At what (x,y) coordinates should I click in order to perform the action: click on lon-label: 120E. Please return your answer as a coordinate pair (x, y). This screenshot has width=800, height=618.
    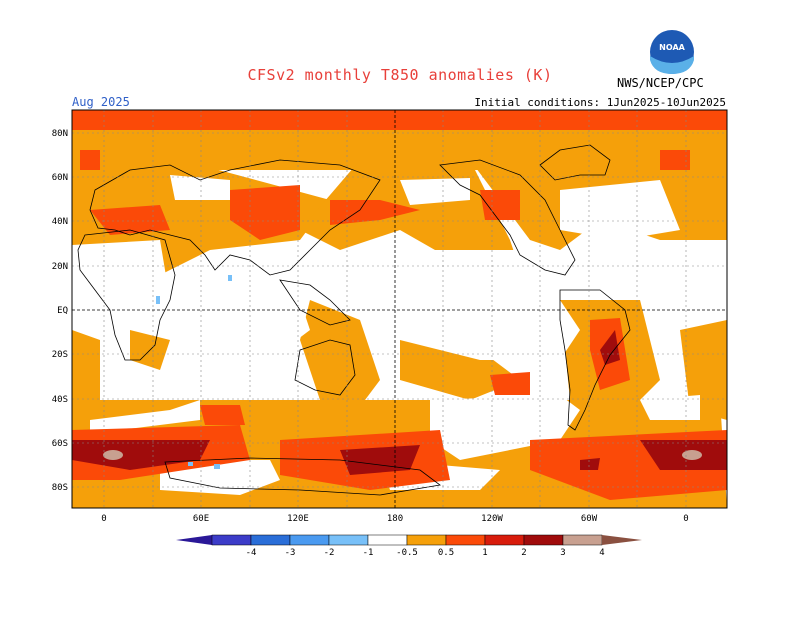
    Looking at the image, I should click on (298, 519).